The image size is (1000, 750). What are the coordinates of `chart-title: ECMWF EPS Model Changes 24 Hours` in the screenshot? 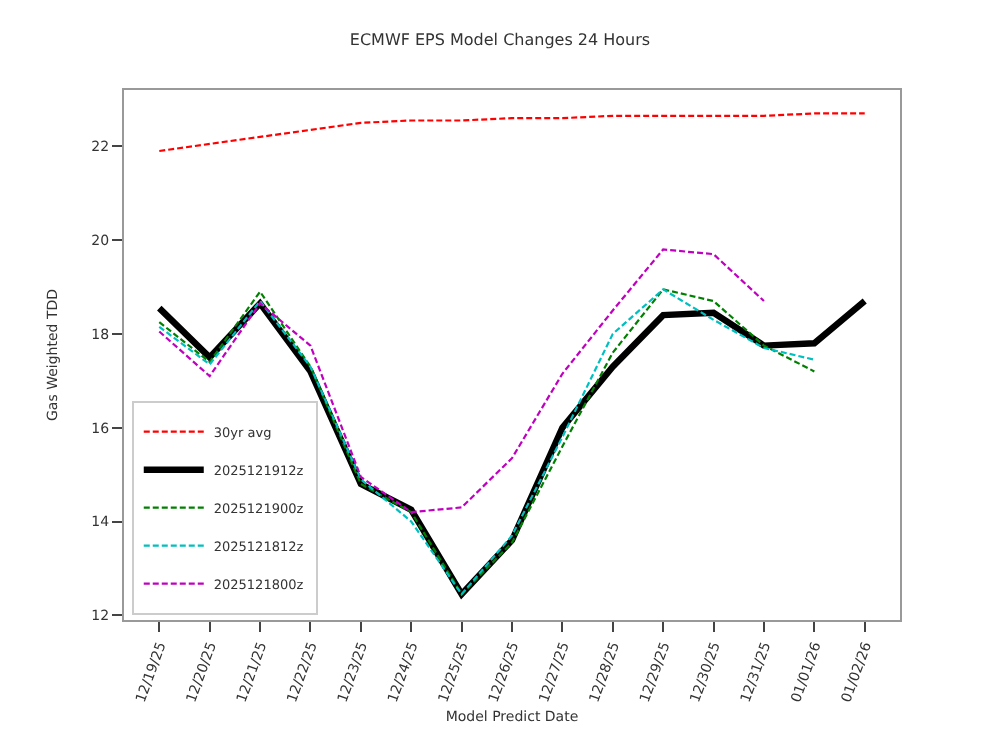 It's located at (500, 39).